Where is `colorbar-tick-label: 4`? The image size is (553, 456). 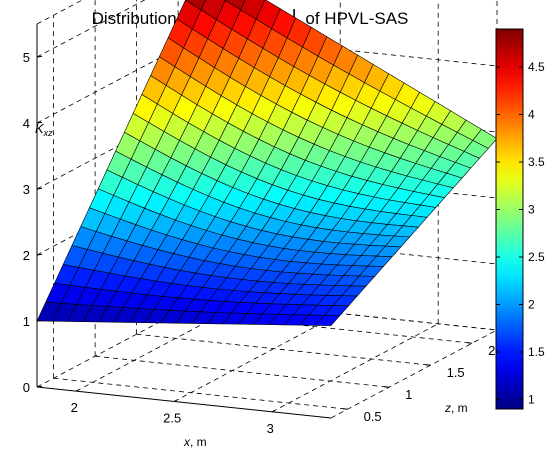
colorbar-tick-label: 4 is located at coordinates (531, 115).